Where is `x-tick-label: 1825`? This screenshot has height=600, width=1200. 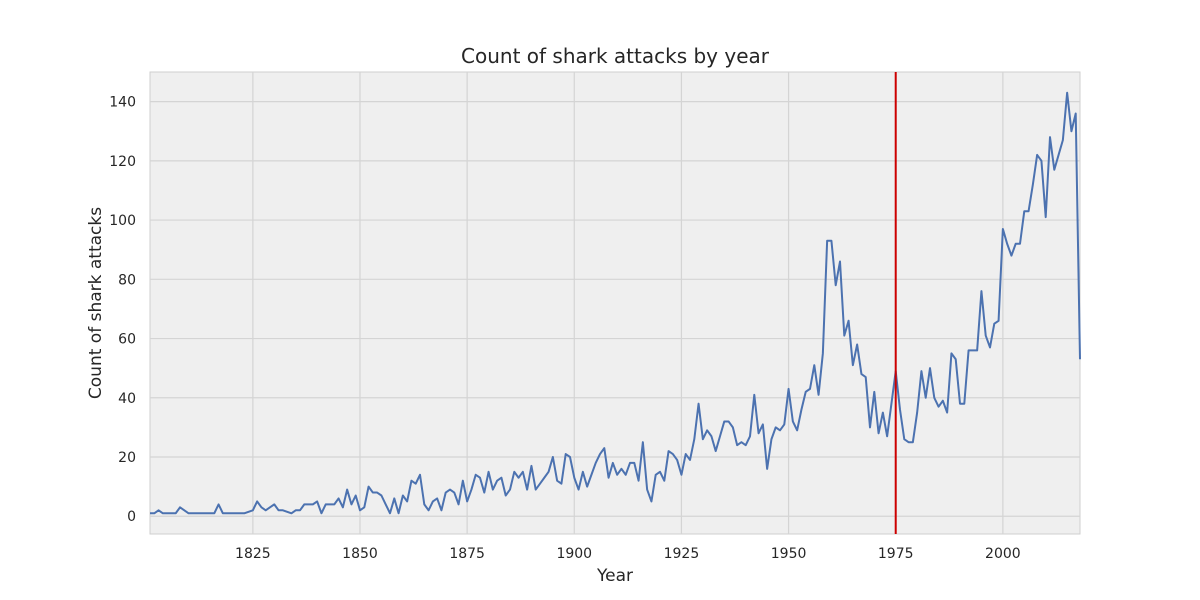 x-tick-label: 1825 is located at coordinates (253, 554).